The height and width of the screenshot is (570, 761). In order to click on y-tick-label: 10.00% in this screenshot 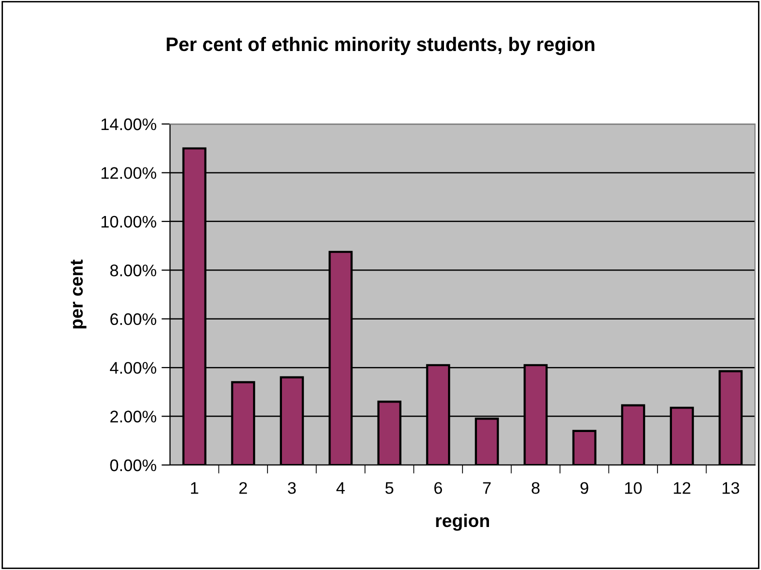, I will do `click(129, 222)`.